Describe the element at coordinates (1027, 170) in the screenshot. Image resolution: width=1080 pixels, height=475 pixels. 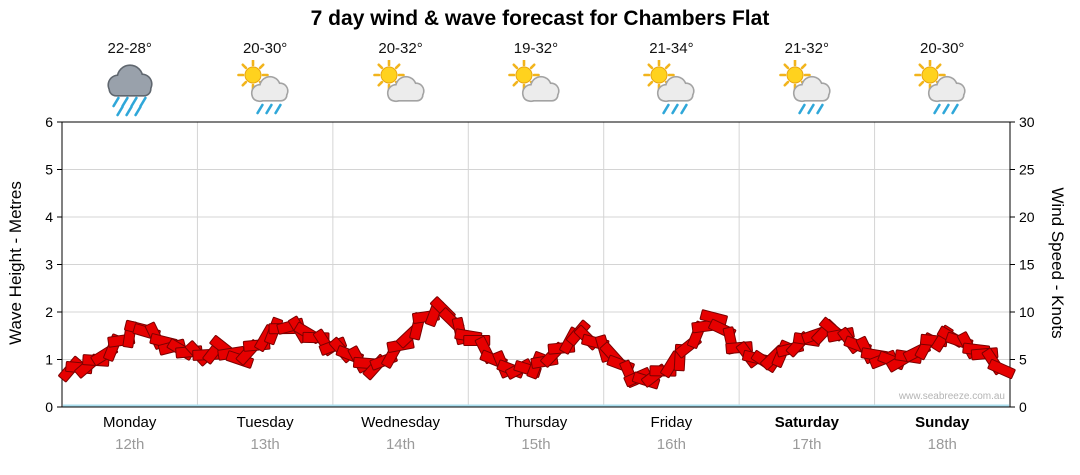
I see `right-tick-label: 25` at that location.